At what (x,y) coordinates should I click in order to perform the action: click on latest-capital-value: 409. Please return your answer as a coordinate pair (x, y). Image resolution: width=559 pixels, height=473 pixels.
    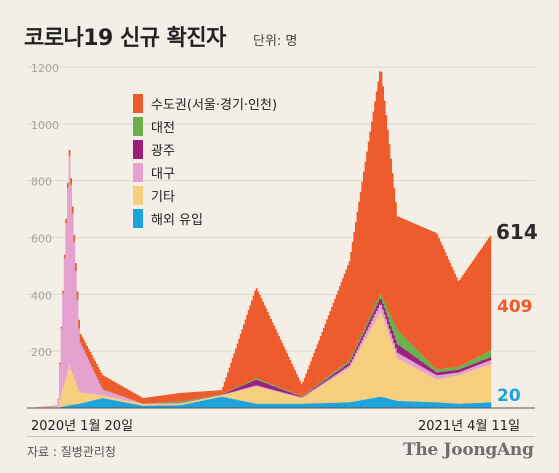
    Looking at the image, I should click on (515, 307).